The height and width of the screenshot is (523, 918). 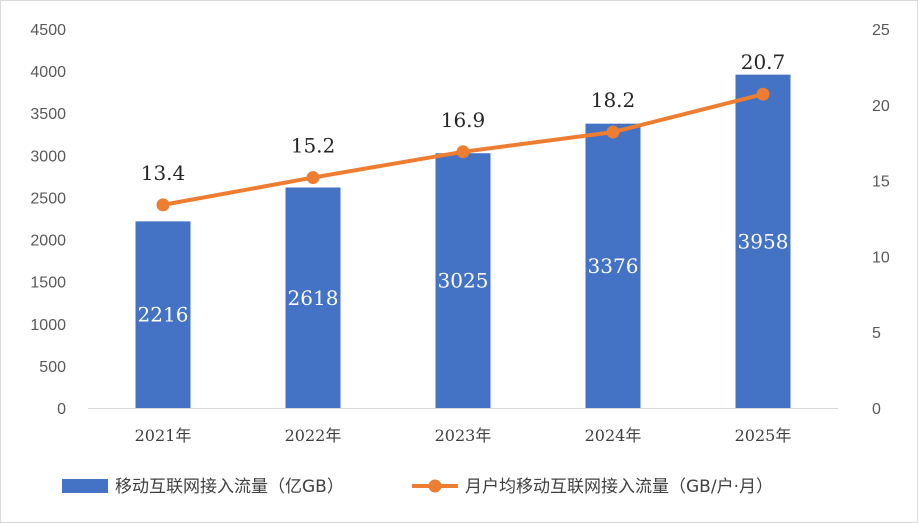 I want to click on y-left-tick-label: 1500, so click(x=48, y=283).